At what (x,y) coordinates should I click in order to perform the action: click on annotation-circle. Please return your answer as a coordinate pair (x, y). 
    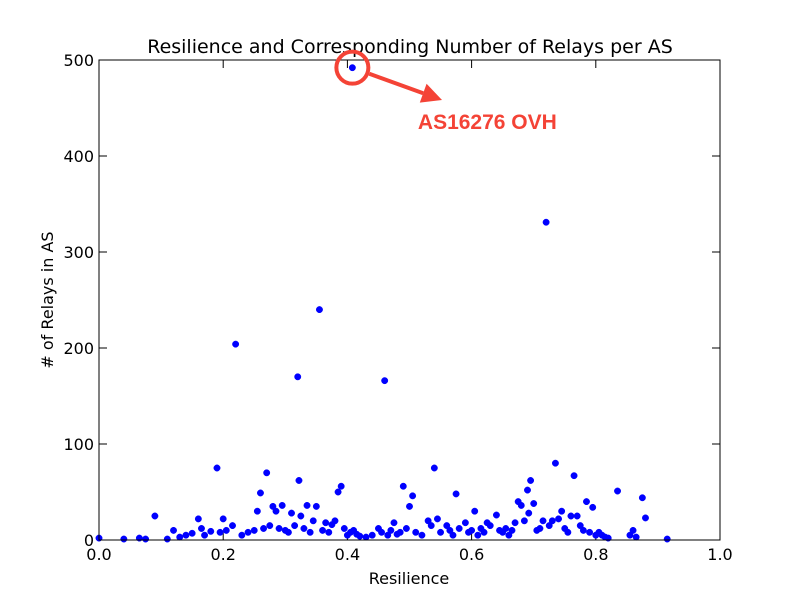
    Looking at the image, I should click on (352, 67).